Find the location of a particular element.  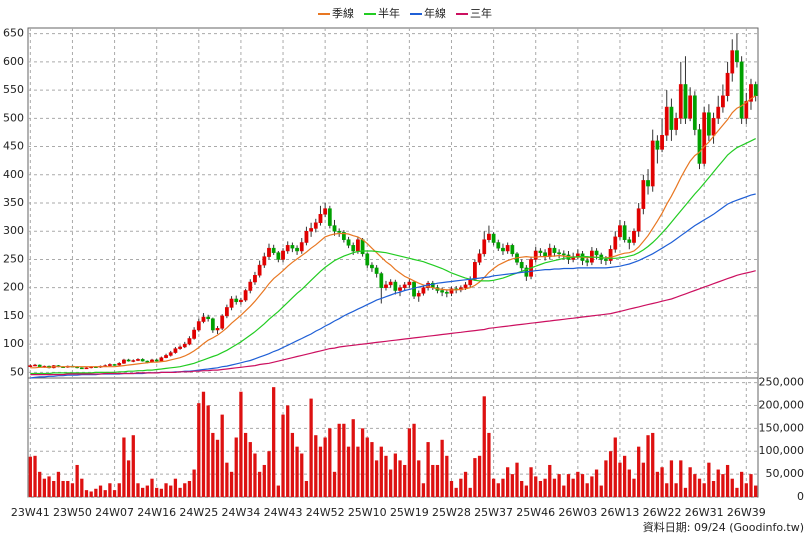

y-tick-label: 450 is located at coordinates (13, 146).